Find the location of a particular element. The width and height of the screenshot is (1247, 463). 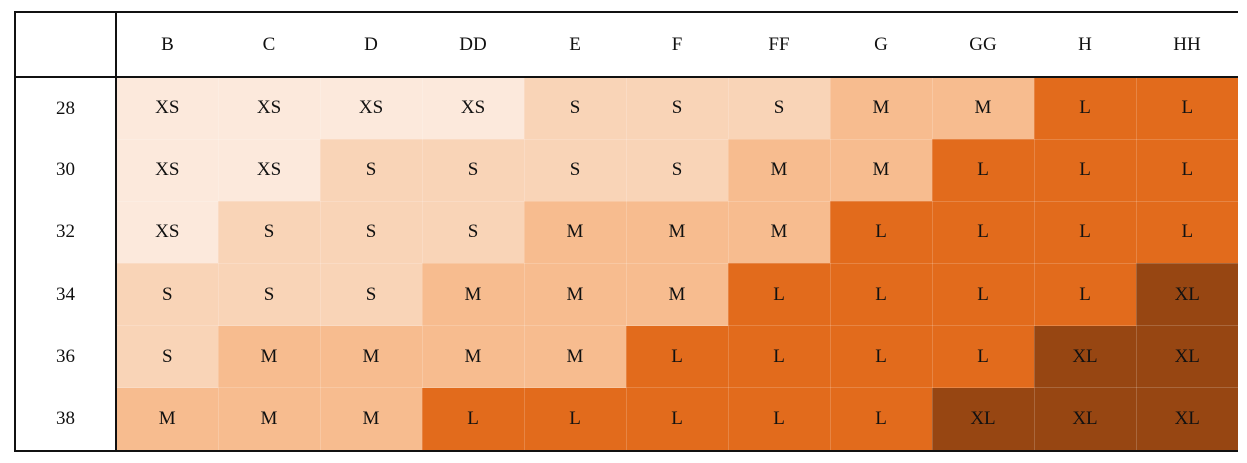

size-cell-34-e: M is located at coordinates (575, 295).